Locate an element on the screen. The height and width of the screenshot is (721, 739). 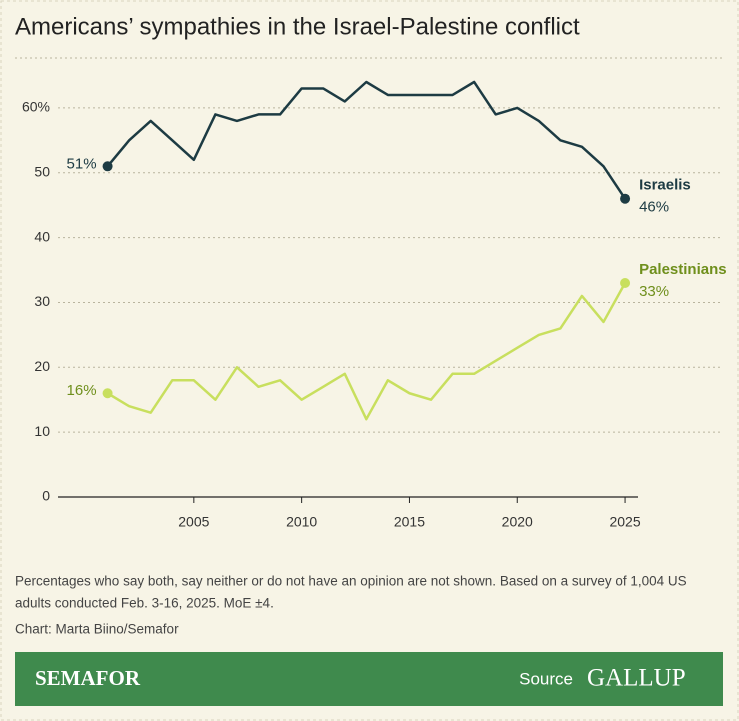
series-name: Israelis is located at coordinates (665, 185).